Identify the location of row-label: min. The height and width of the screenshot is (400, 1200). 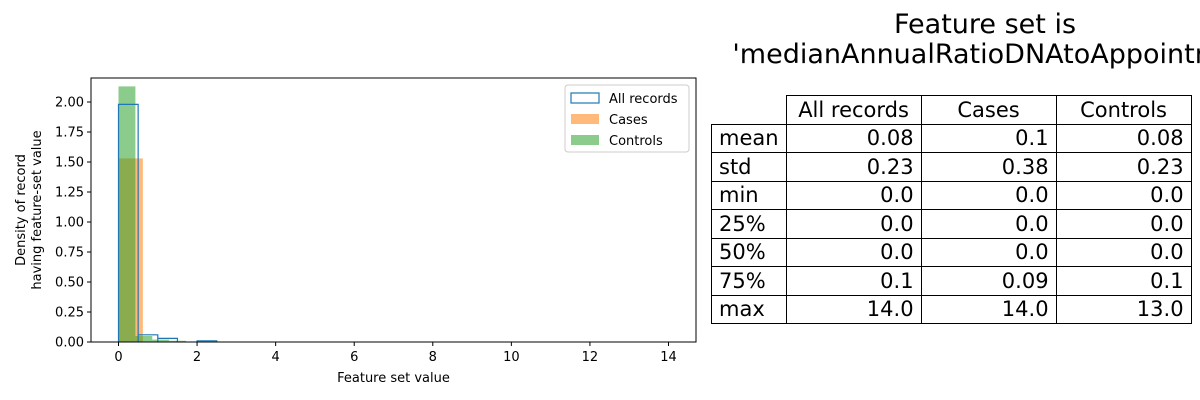
(749, 195).